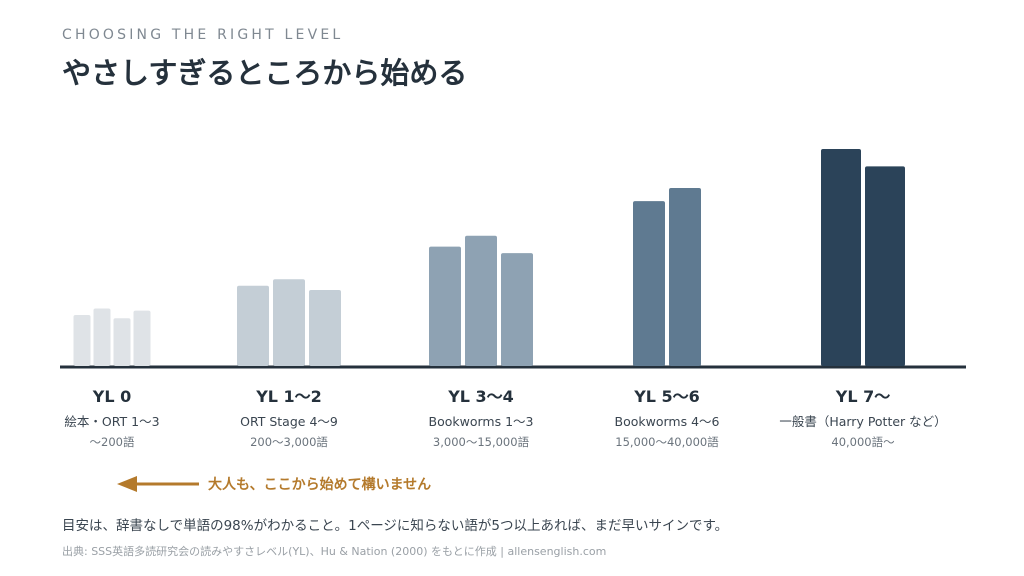  What do you see at coordinates (112, 442) in the screenshot?
I see `level-words: 〜200語` at bounding box center [112, 442].